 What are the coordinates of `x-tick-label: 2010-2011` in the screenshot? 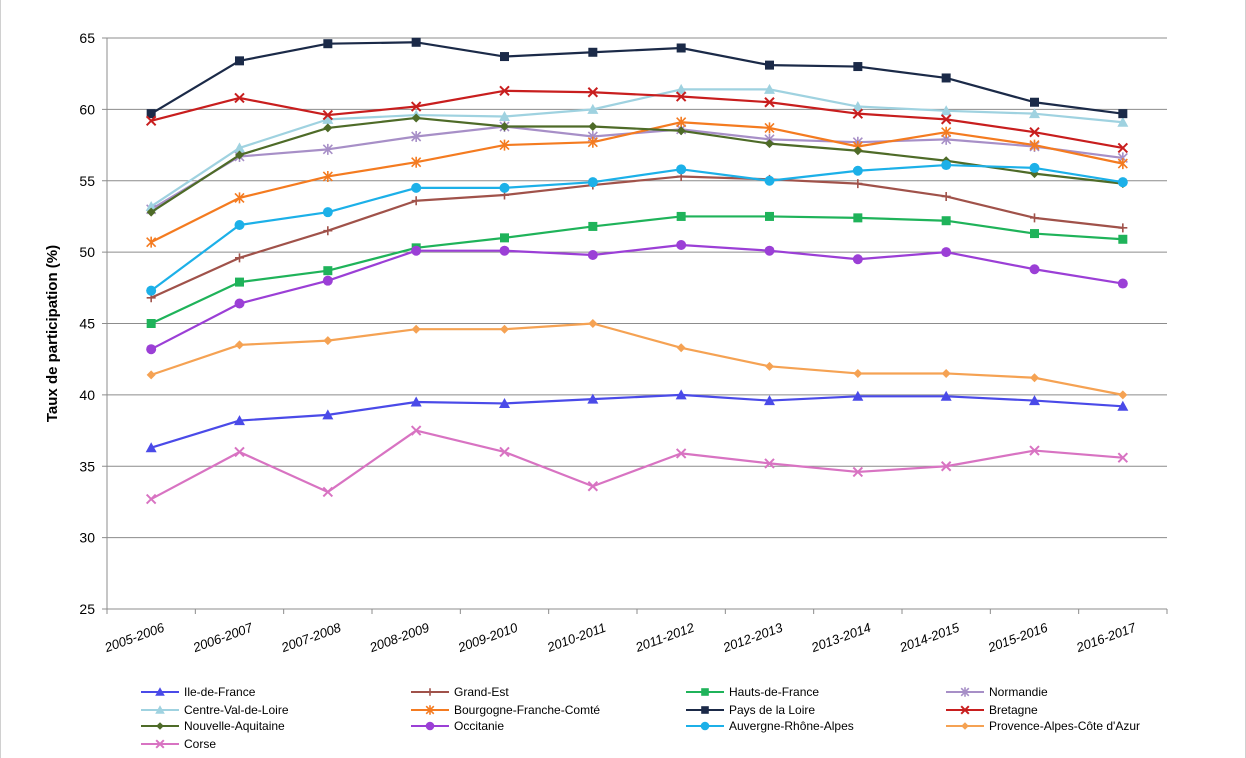 It's located at (576, 637).